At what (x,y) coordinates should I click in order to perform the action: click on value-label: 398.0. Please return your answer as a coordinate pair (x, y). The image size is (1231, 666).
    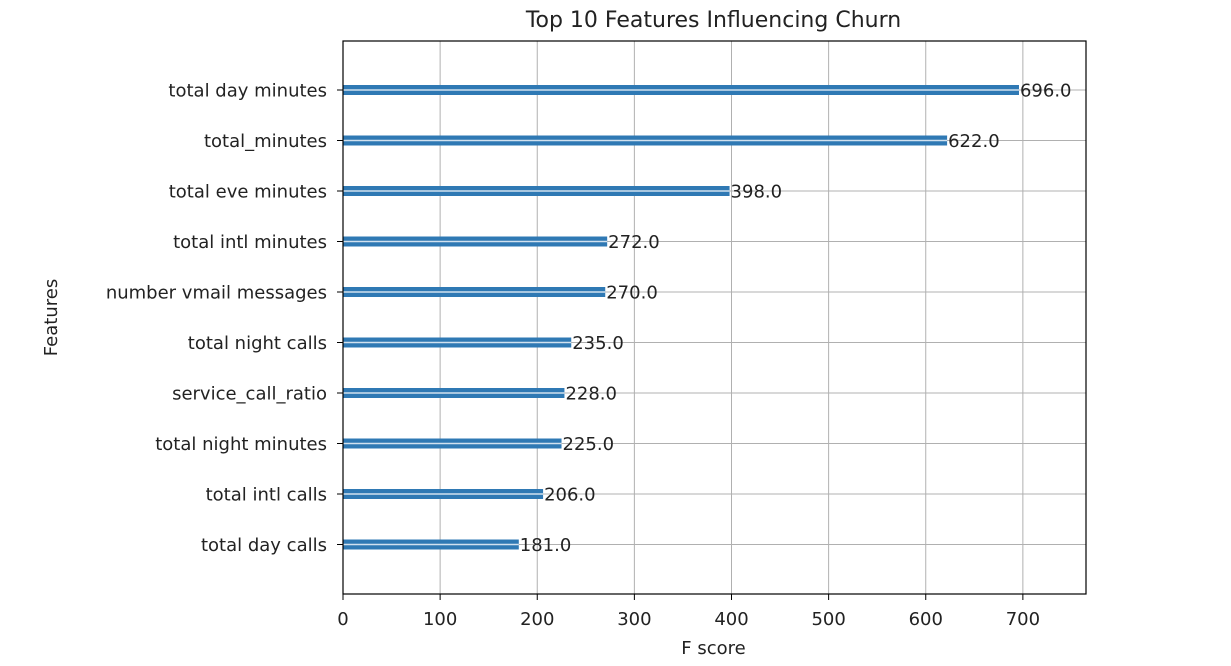
    Looking at the image, I should click on (757, 192).